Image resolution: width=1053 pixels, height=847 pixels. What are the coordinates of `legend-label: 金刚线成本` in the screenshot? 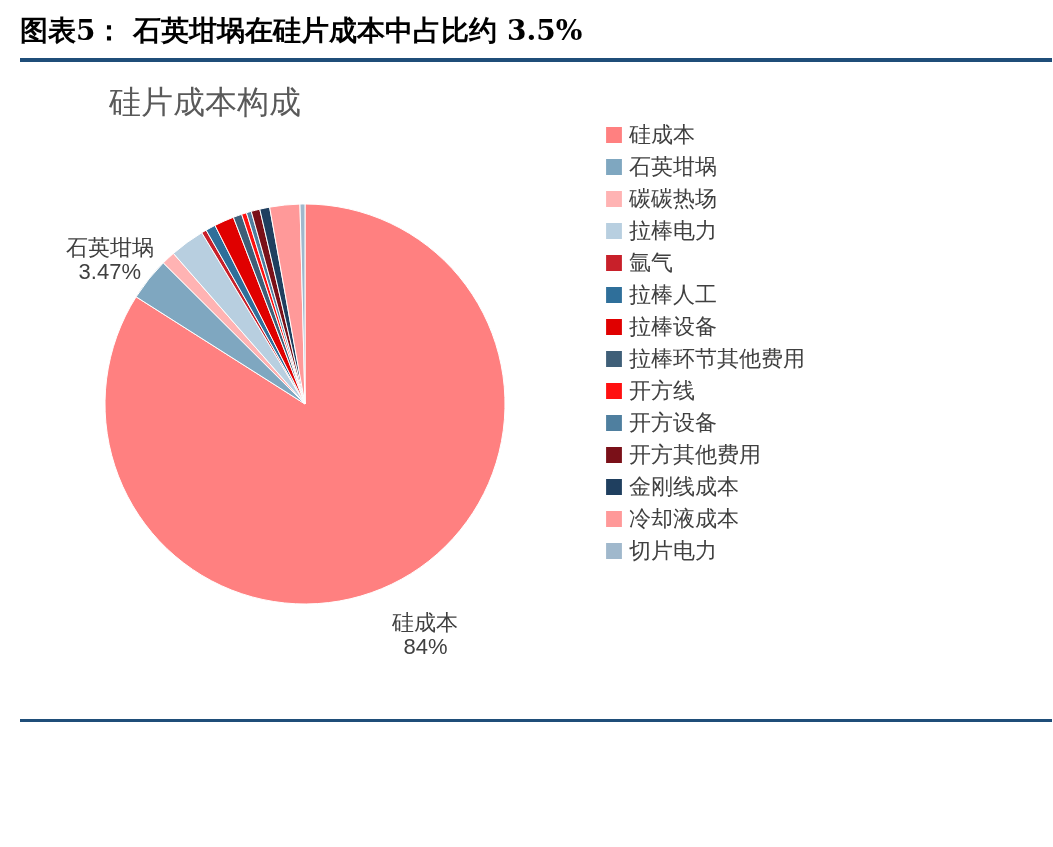 It's located at (684, 486).